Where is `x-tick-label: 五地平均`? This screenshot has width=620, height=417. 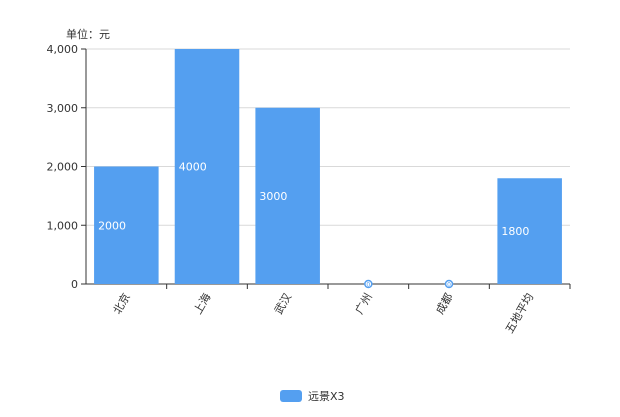
x-tick-label: 五地平均 is located at coordinates (519, 313).